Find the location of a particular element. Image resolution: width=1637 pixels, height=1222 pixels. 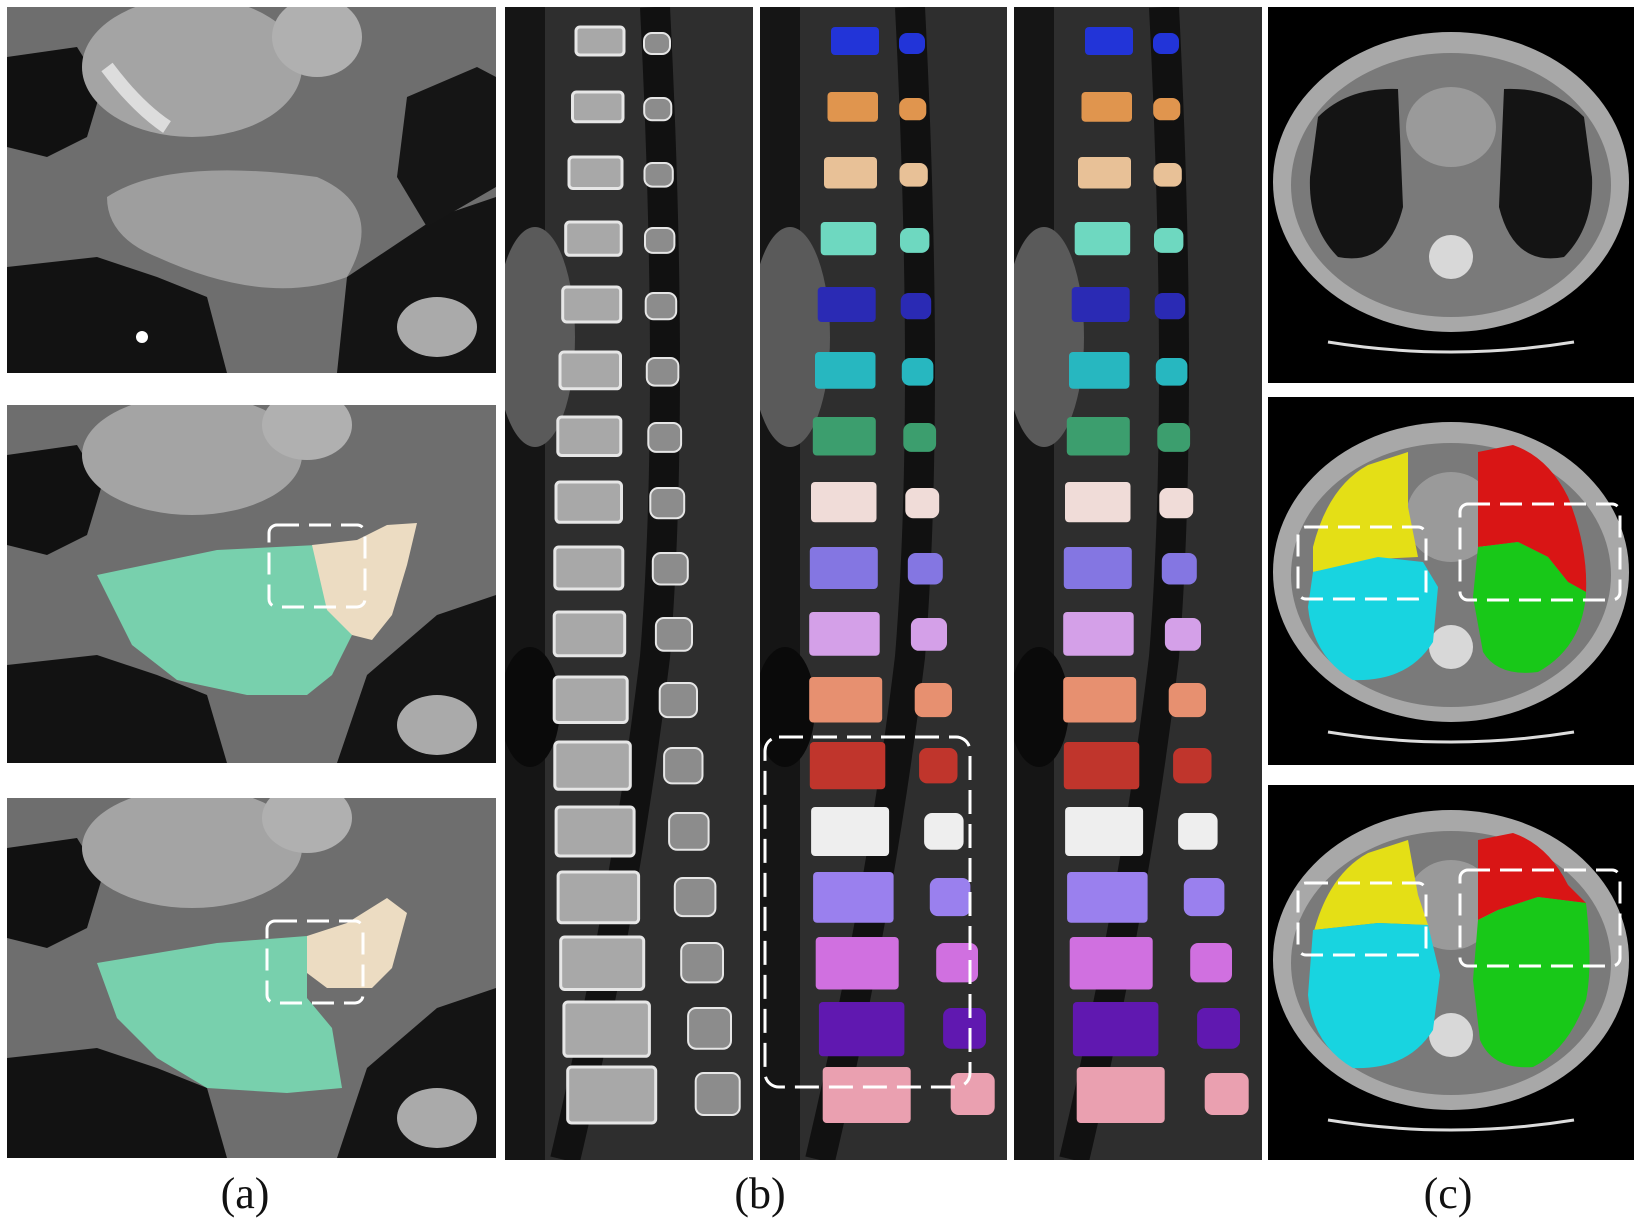

caption-c: (c) is located at coordinates (1448, 1193).